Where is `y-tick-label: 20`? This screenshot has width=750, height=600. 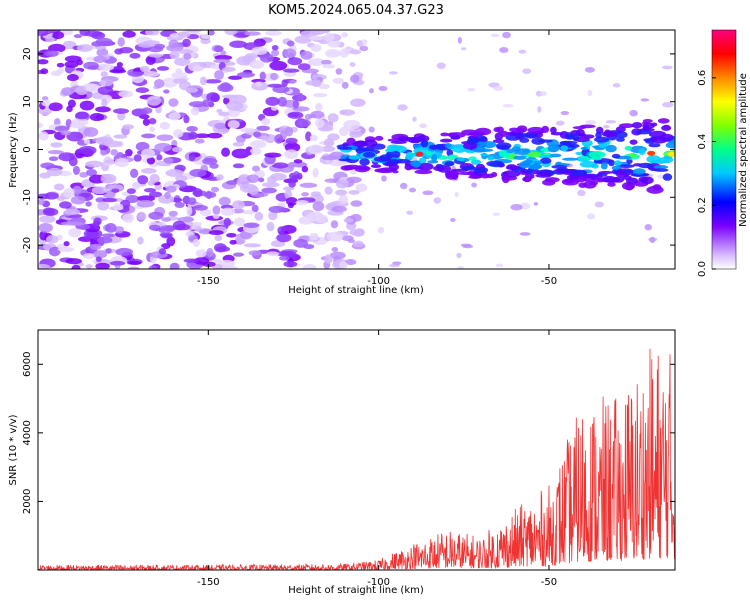
y-tick-label: 20 is located at coordinates (27, 54).